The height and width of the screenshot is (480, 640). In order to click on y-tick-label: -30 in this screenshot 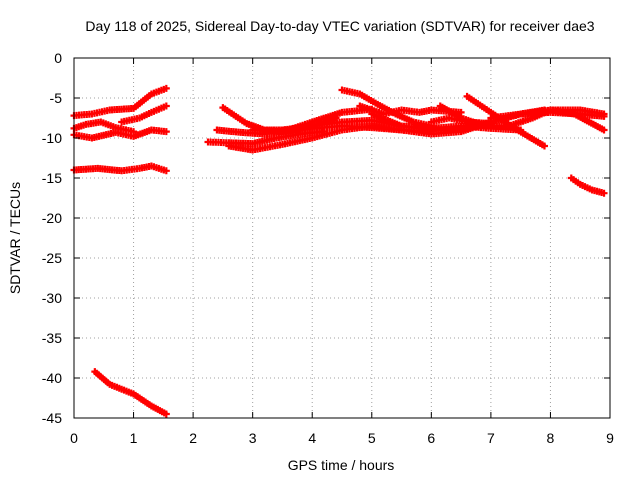, I will do `click(52, 298)`.